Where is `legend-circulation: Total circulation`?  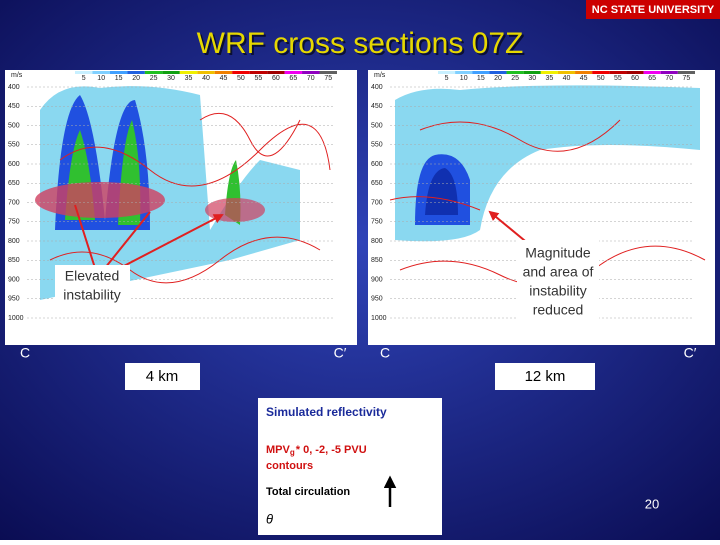
legend-circulation: Total circulation is located at coordinates (308, 492).